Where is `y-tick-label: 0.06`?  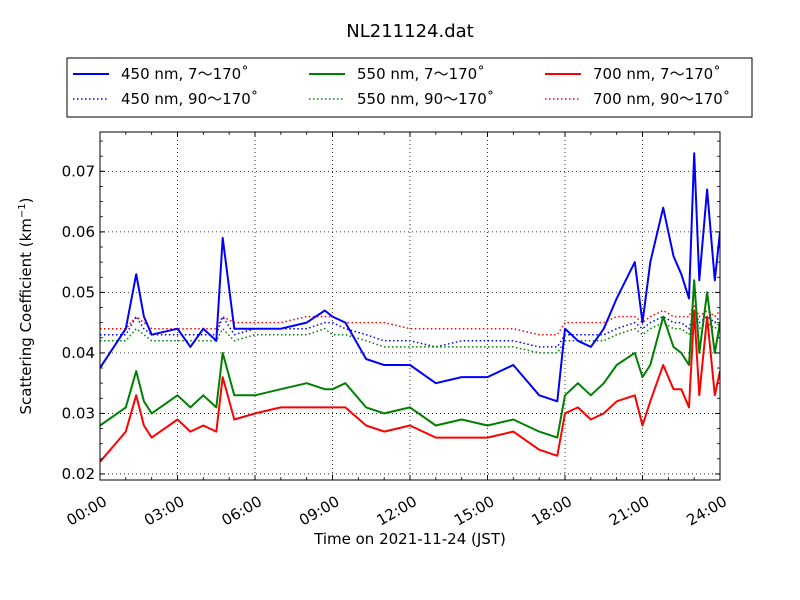 y-tick-label: 0.06 is located at coordinates (78, 232).